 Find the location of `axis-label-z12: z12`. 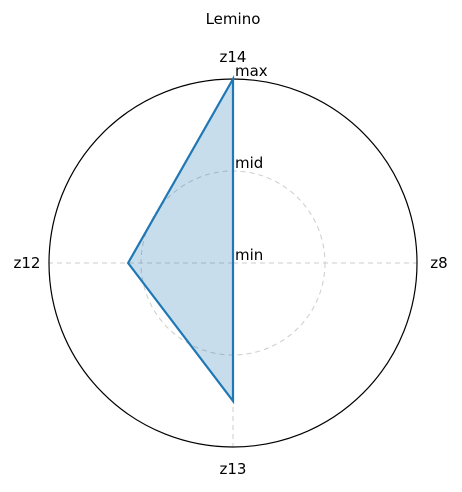

axis-label-z12: z12 is located at coordinates (27, 263).